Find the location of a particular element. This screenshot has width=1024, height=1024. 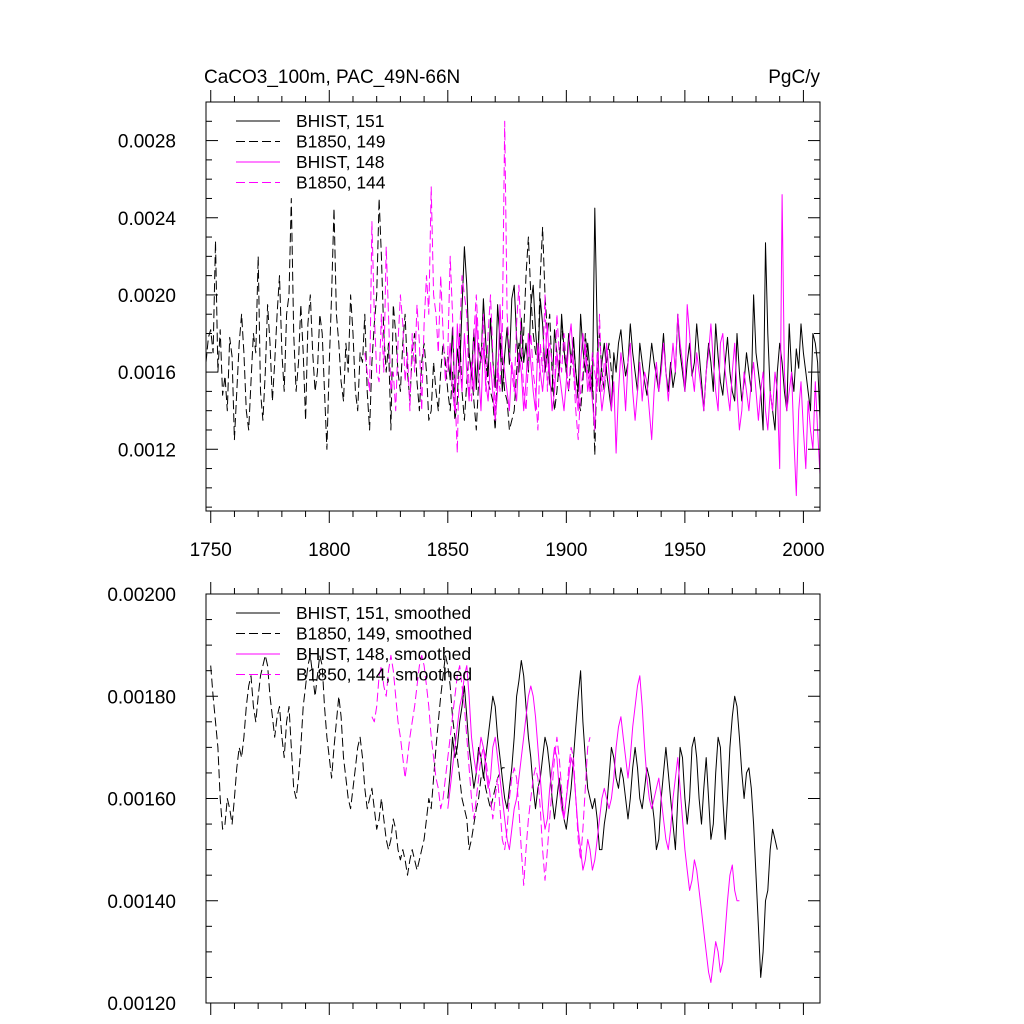

top-x-tick-label: 1950 is located at coordinates (685, 550).